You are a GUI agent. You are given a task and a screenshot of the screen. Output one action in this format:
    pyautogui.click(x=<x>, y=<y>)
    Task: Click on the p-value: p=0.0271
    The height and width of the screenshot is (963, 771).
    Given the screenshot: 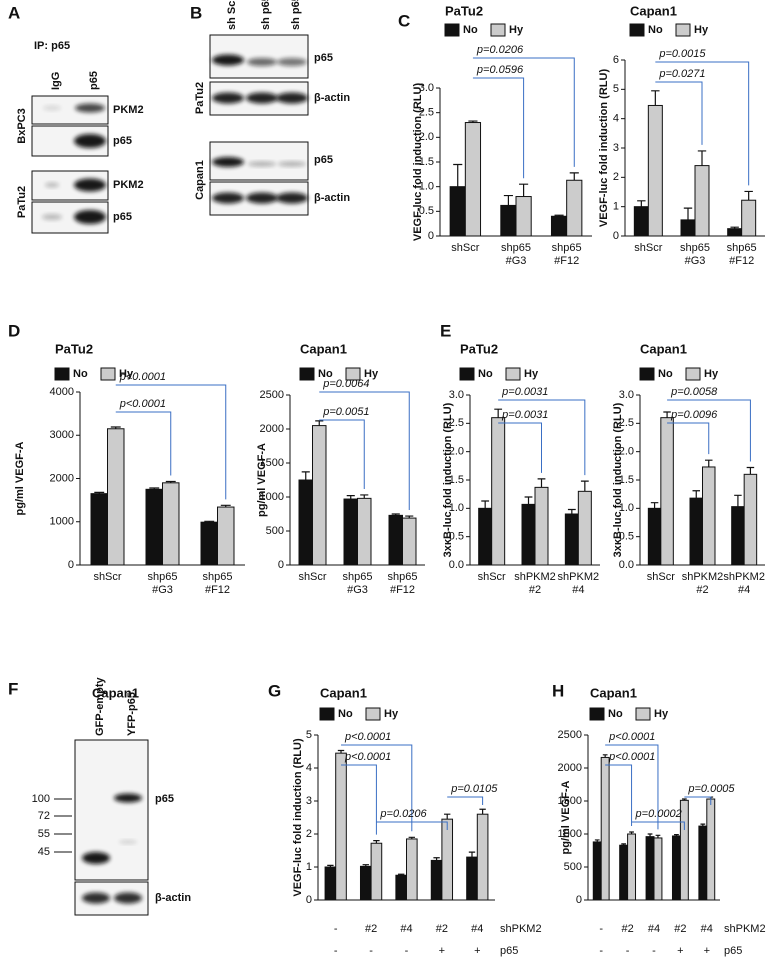 What is the action you would take?
    pyautogui.click(x=681, y=74)
    